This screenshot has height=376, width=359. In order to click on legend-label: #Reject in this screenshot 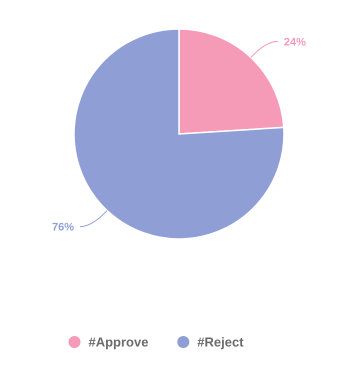, I will do `click(220, 342)`.